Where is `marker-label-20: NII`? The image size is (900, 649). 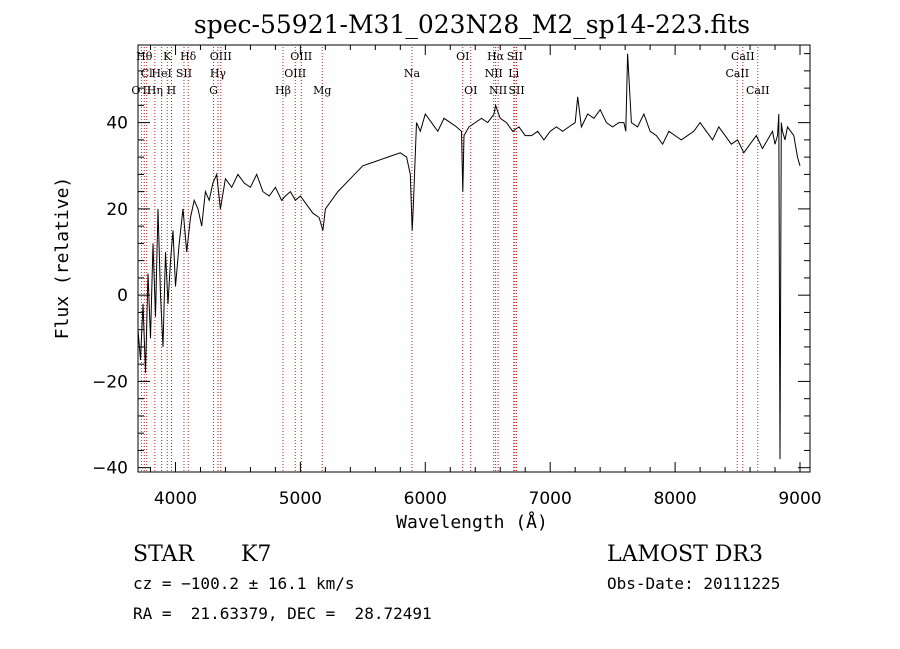
marker-label-20: NII is located at coordinates (494, 73).